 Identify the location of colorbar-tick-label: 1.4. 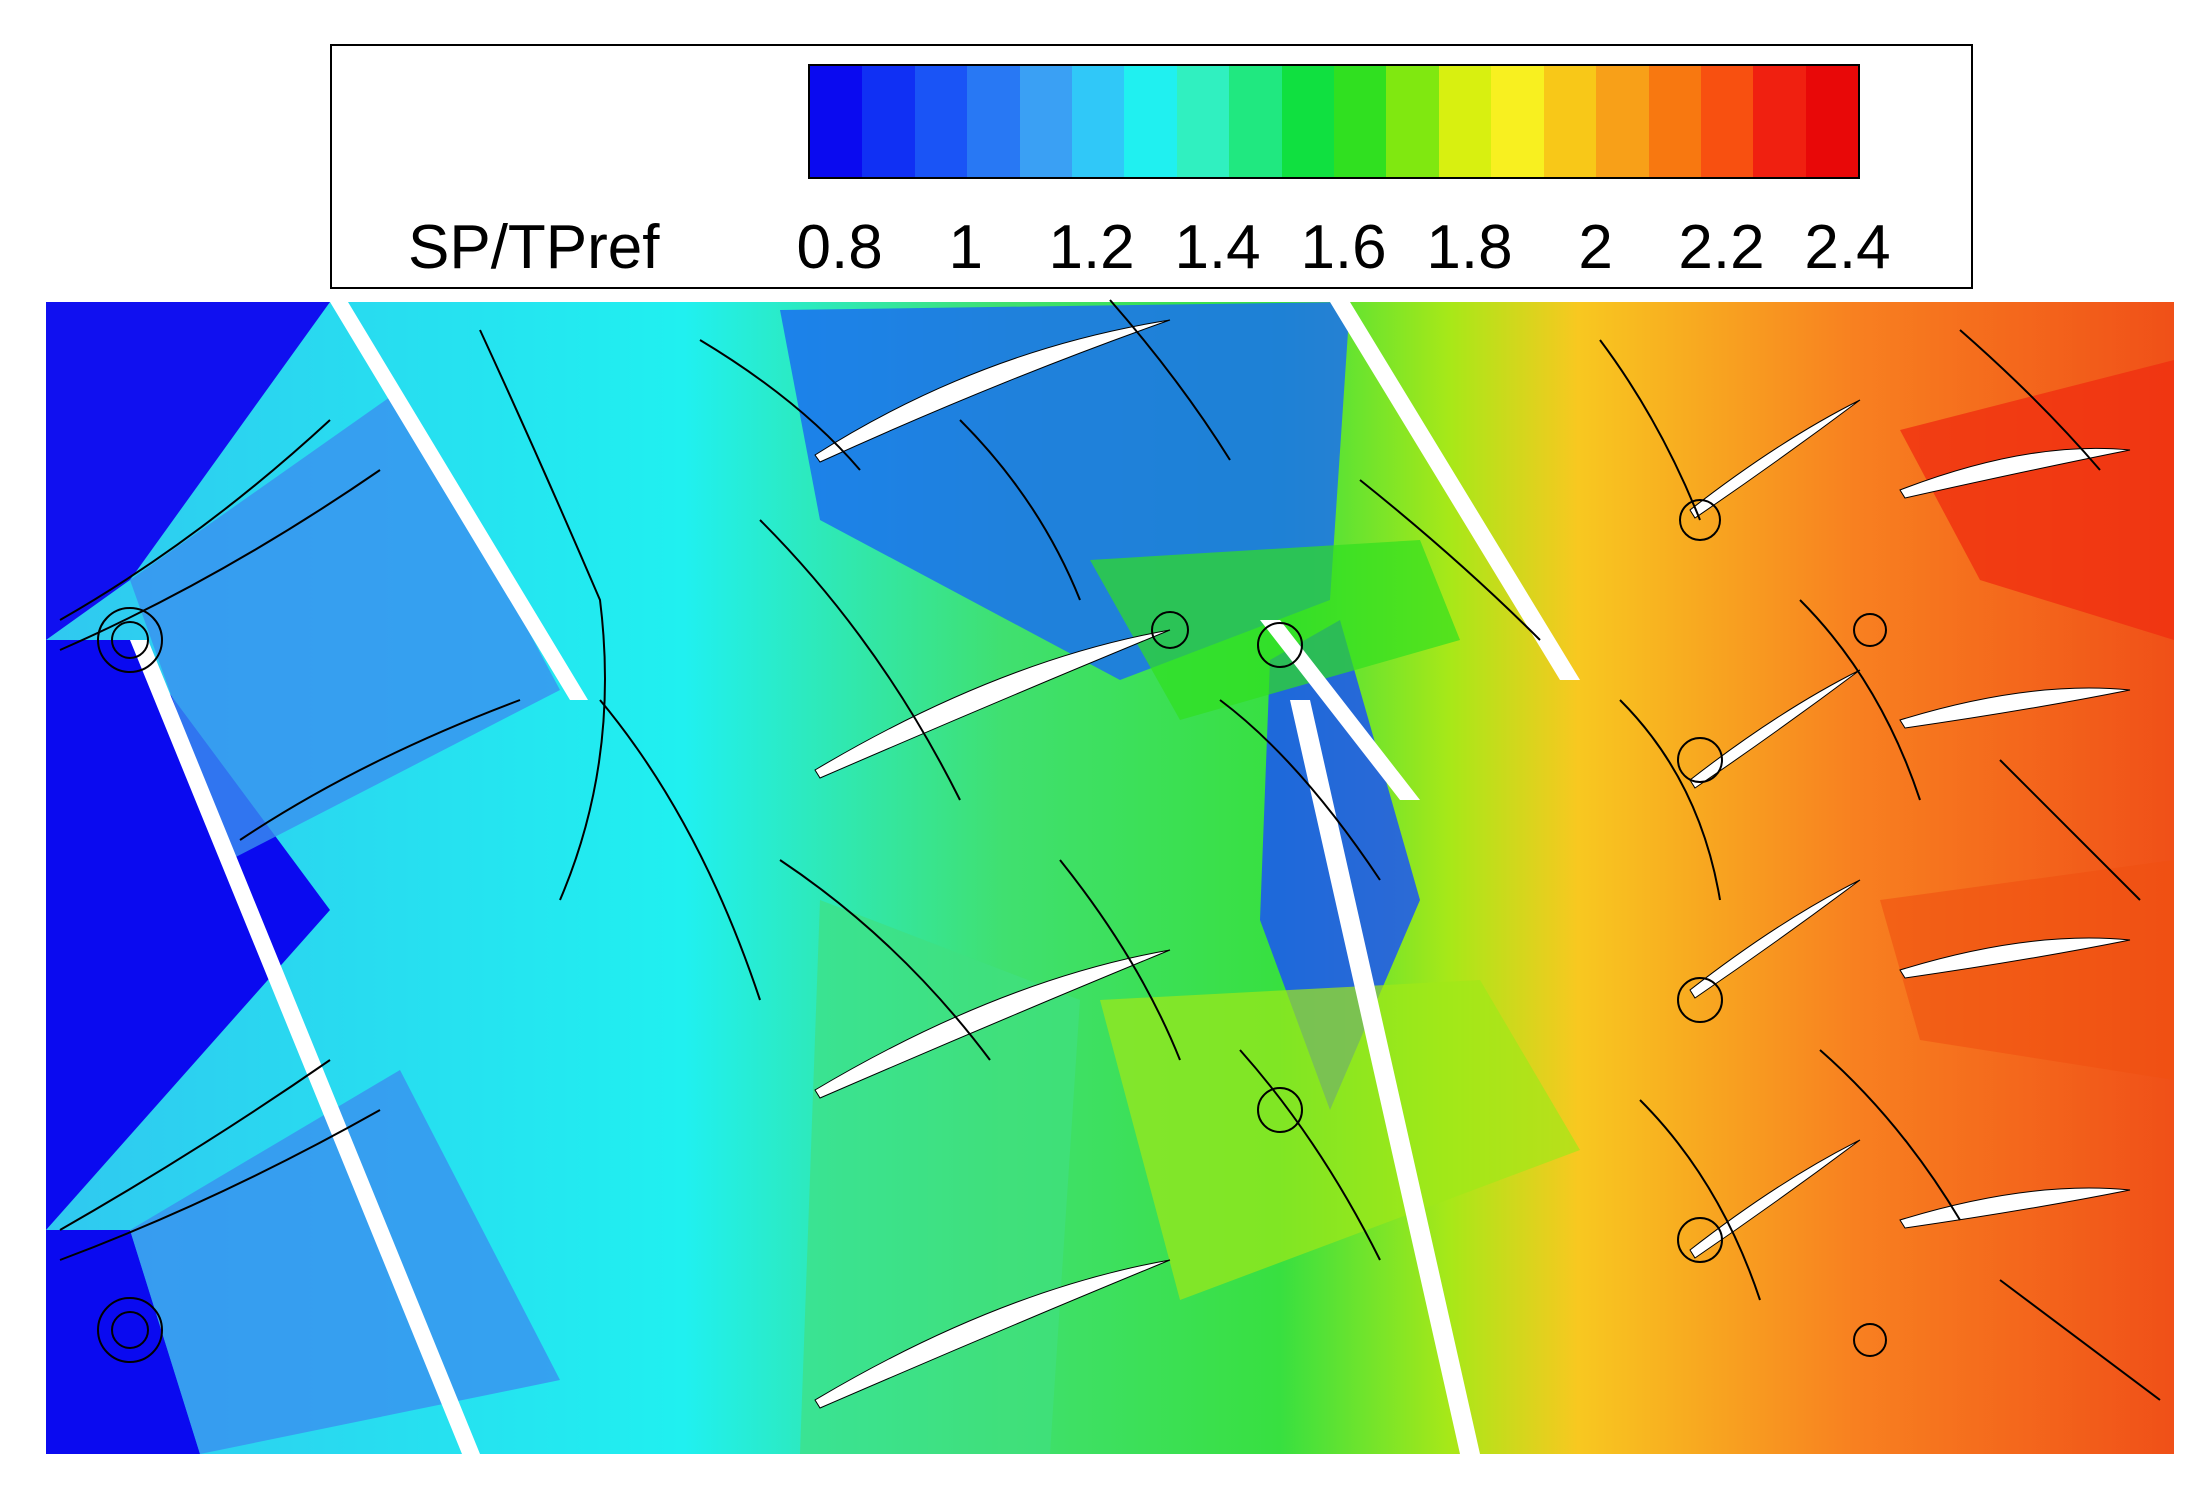
(1217, 247).